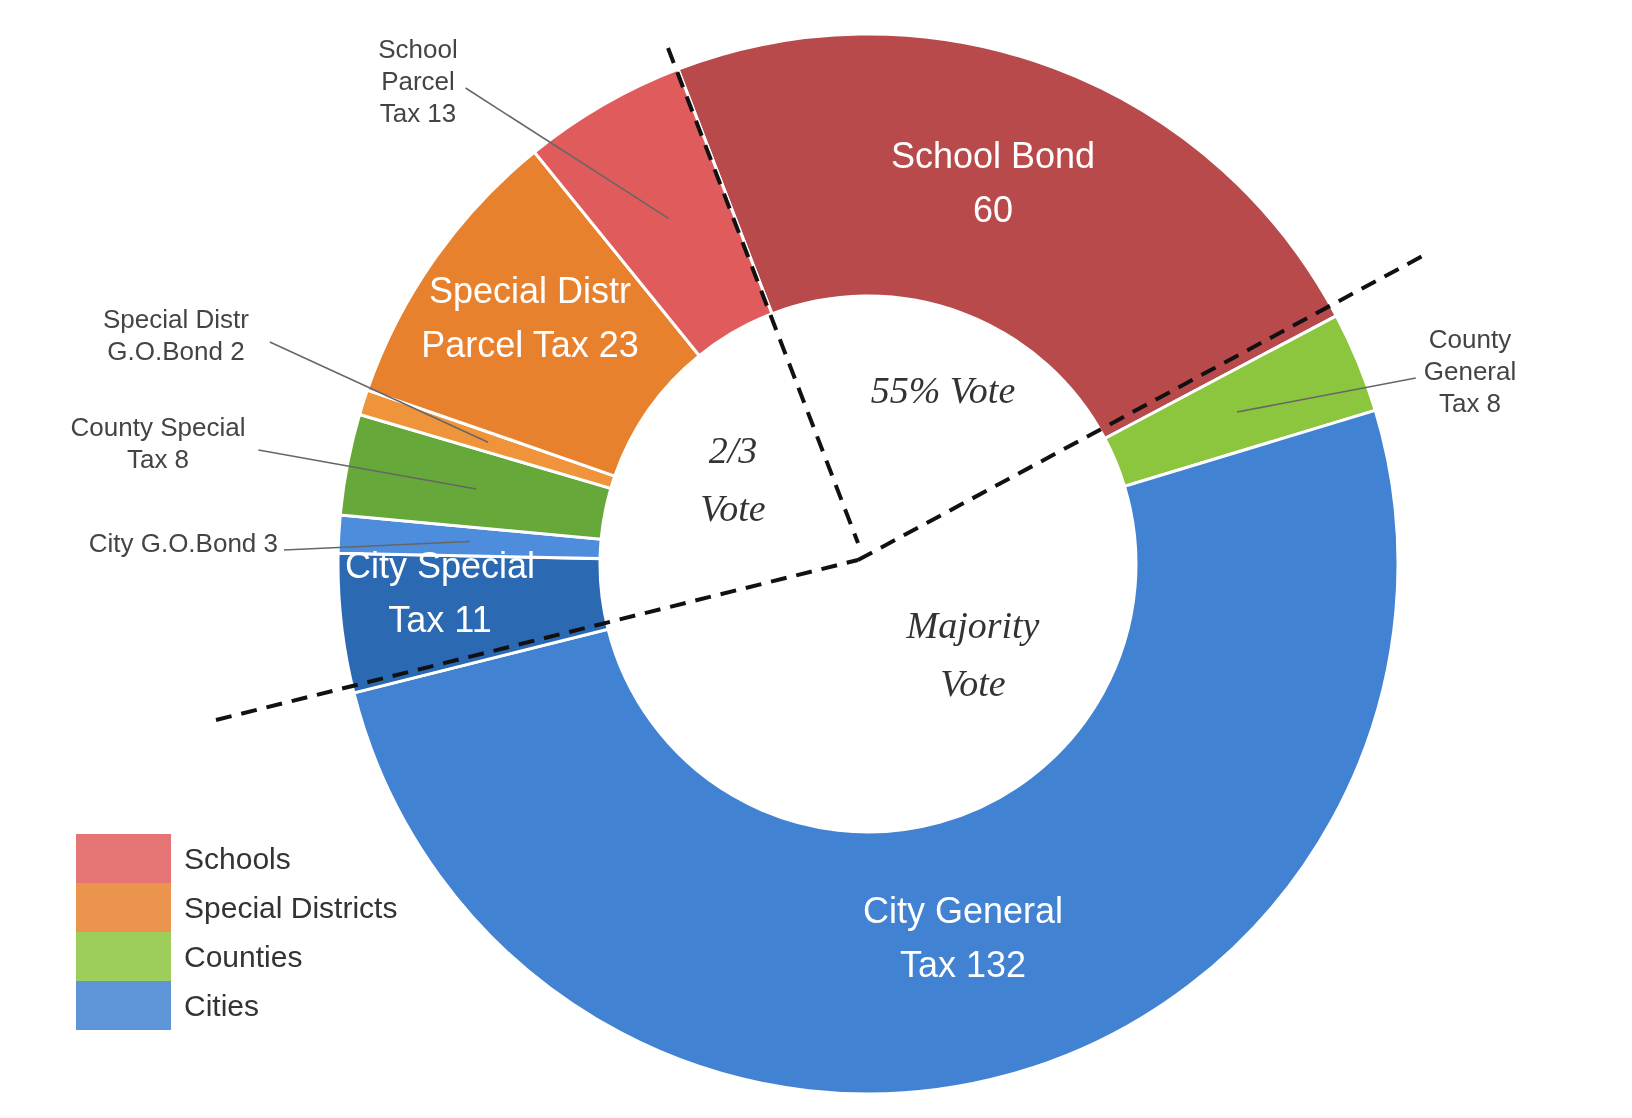 The image size is (1632, 1118). Describe the element at coordinates (733, 479) in the screenshot. I see `text: 2/3 Vote` at that location.